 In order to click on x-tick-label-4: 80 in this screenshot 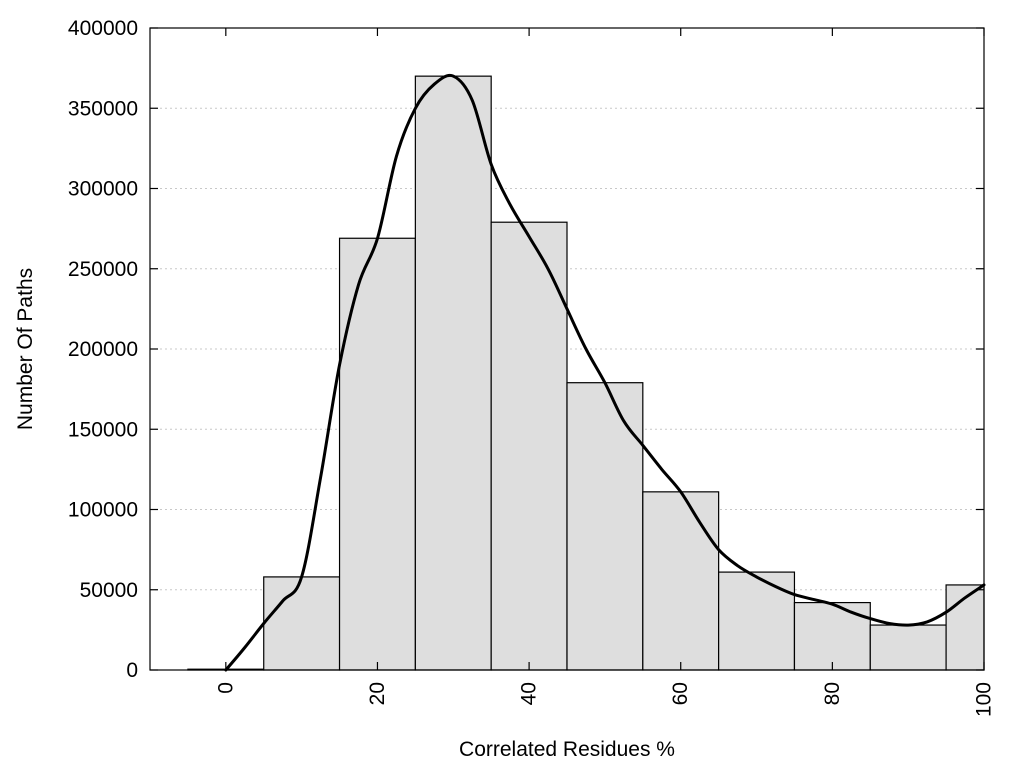, I will do `click(832, 693)`.